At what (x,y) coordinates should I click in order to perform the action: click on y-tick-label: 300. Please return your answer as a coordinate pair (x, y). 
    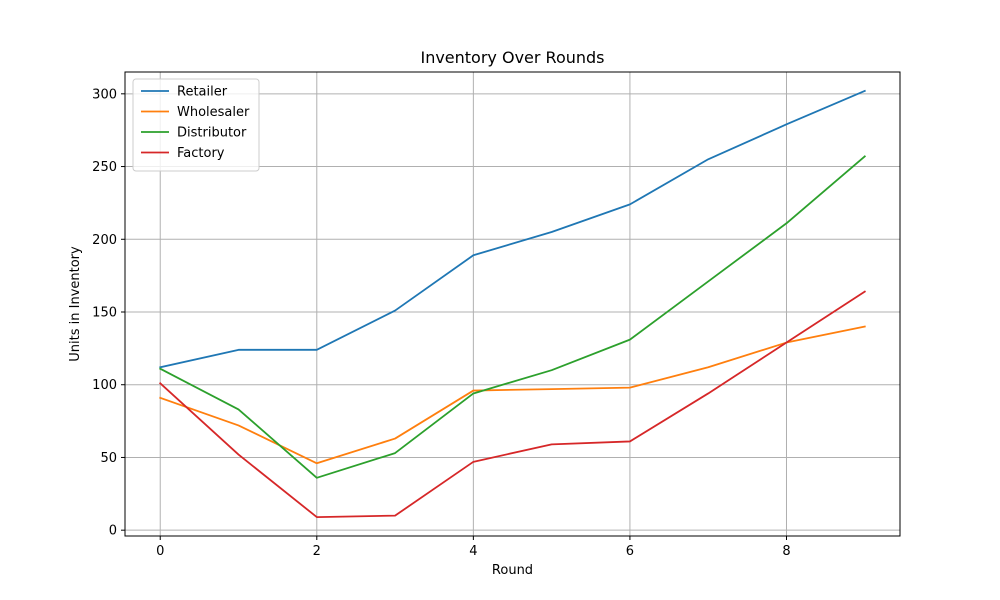
    Looking at the image, I should click on (104, 94).